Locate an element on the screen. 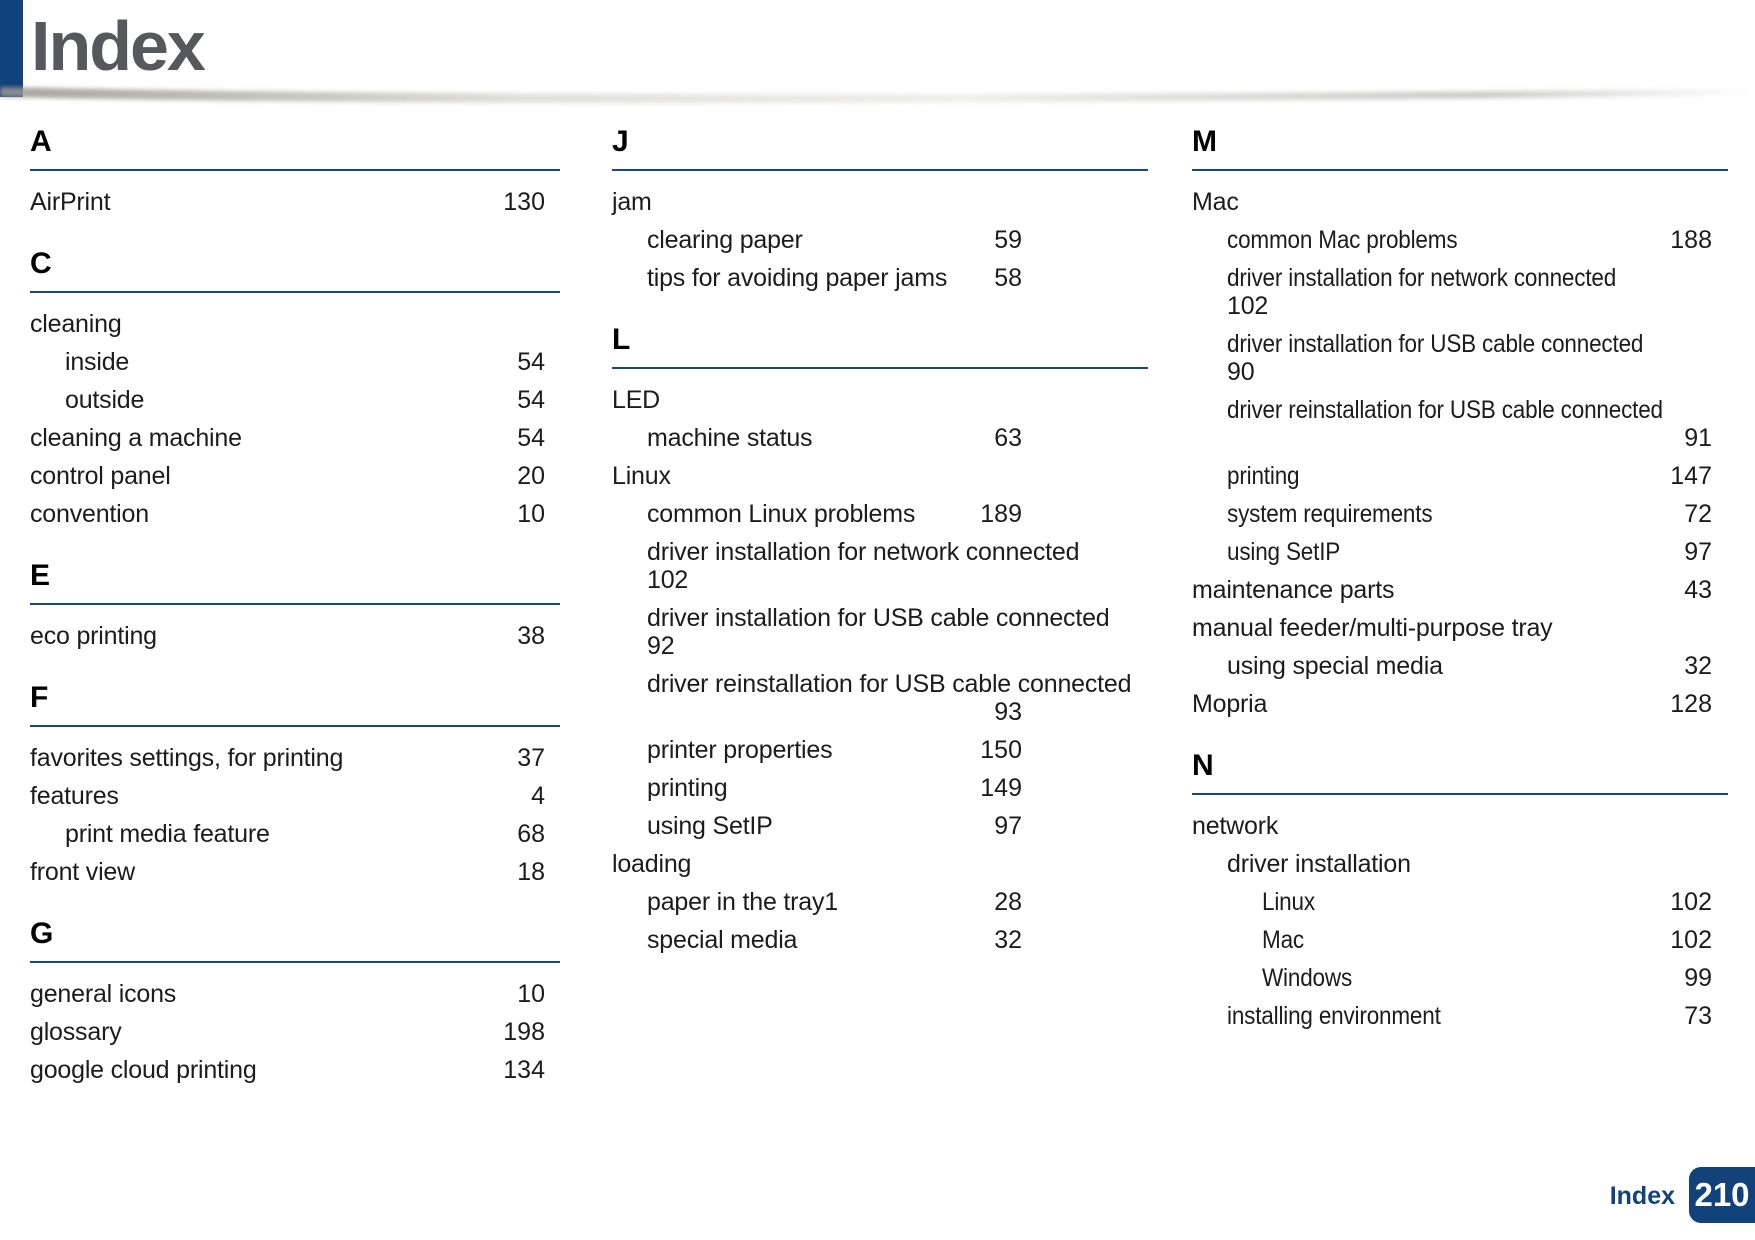  index-entry: printer properties 150 is located at coordinates (817, 750).